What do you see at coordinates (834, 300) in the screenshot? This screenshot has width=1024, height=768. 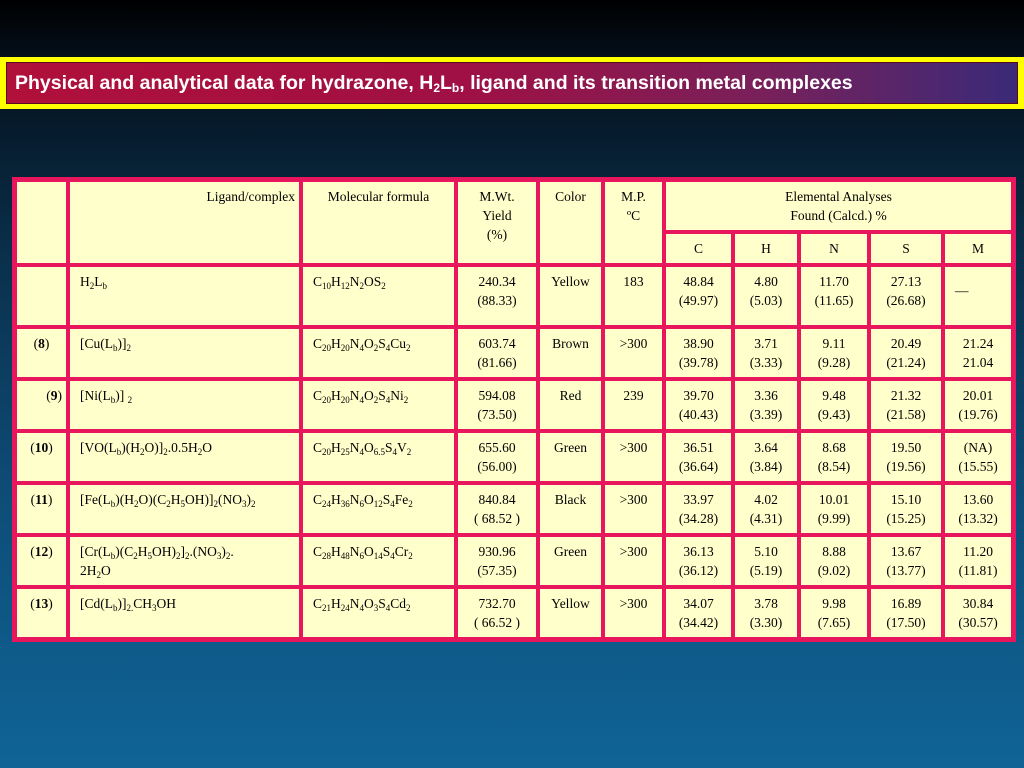 I see `row-0-n-calcd: (11.65)` at bounding box center [834, 300].